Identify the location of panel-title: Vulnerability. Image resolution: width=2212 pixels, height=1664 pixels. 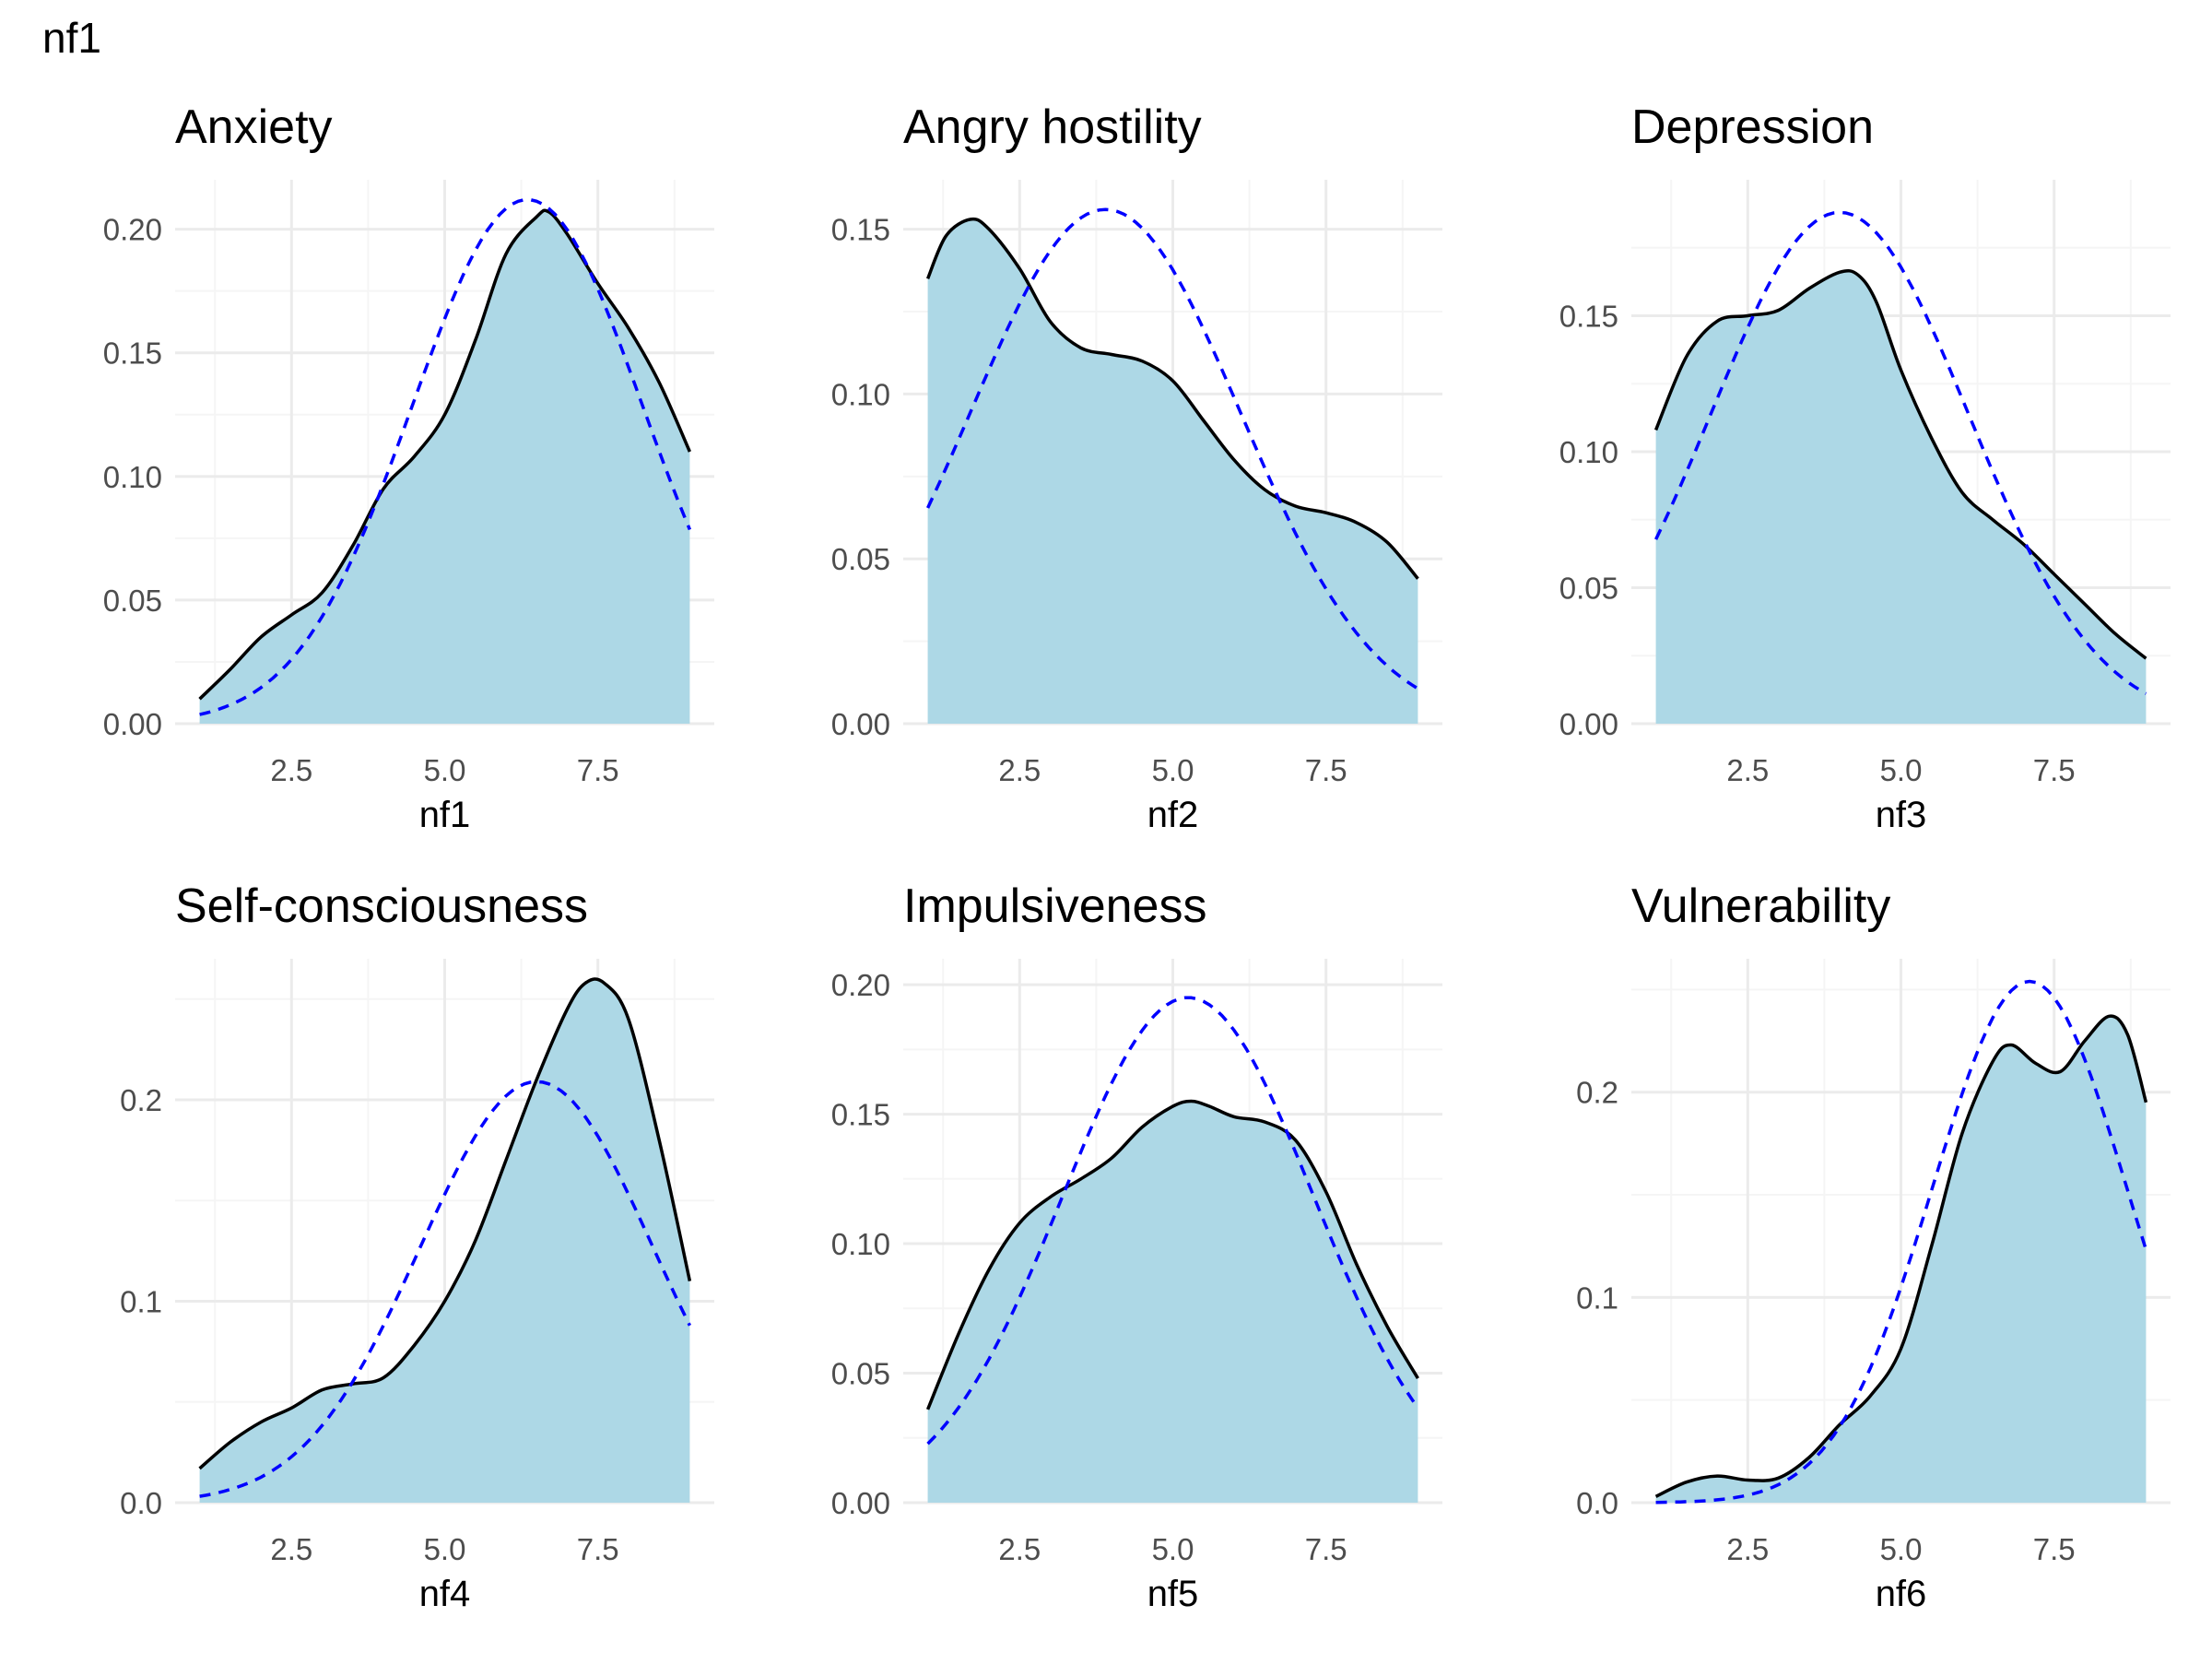
(1761, 906).